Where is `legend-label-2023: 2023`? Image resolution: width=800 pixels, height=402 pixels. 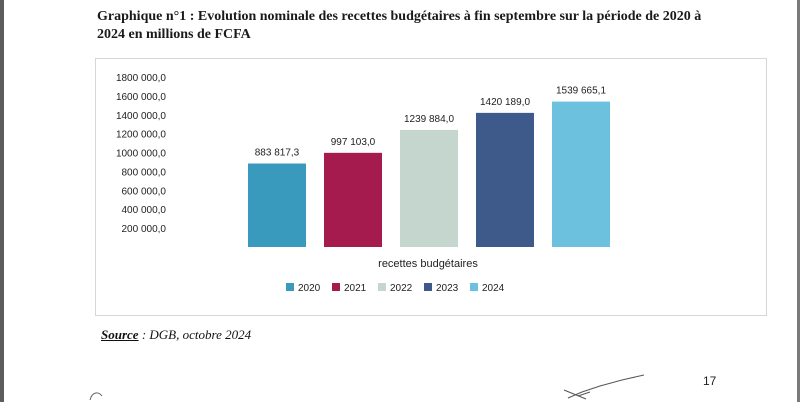
legend-label-2023: 2023 is located at coordinates (447, 288).